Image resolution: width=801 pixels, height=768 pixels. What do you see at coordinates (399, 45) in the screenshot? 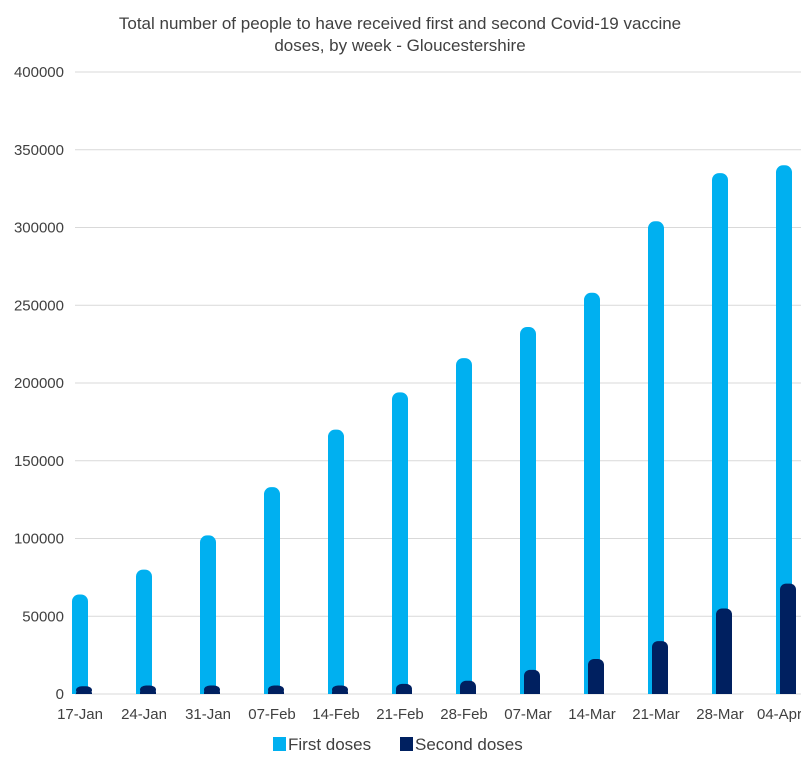
I see `chart-title-line: doses, by week - Gloucestershire` at bounding box center [399, 45].